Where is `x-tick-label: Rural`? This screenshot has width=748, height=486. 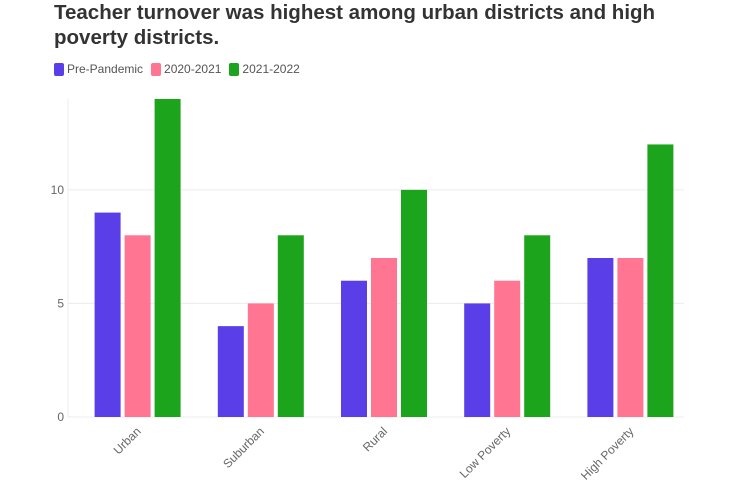
x-tick-label: Rural is located at coordinates (375, 439).